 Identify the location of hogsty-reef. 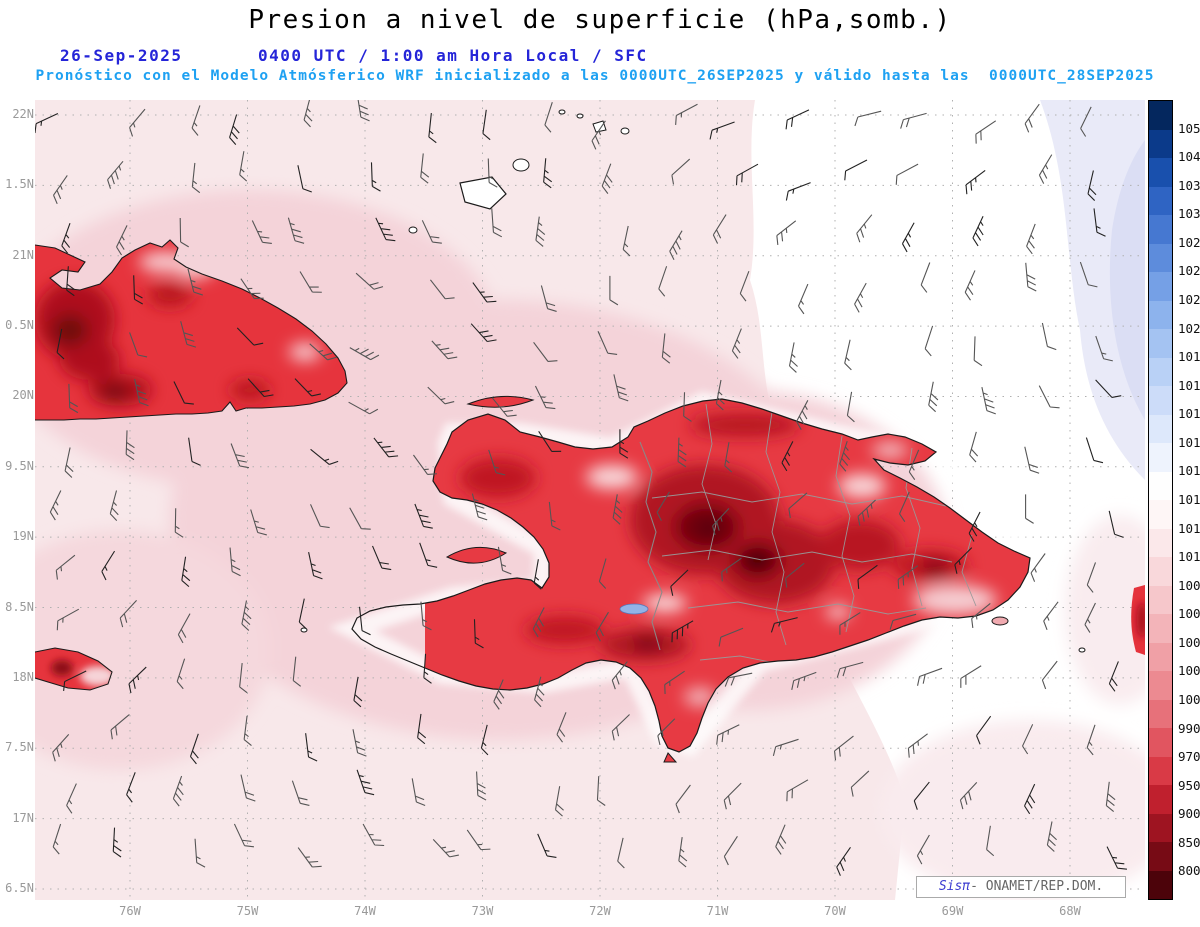
(413, 230).